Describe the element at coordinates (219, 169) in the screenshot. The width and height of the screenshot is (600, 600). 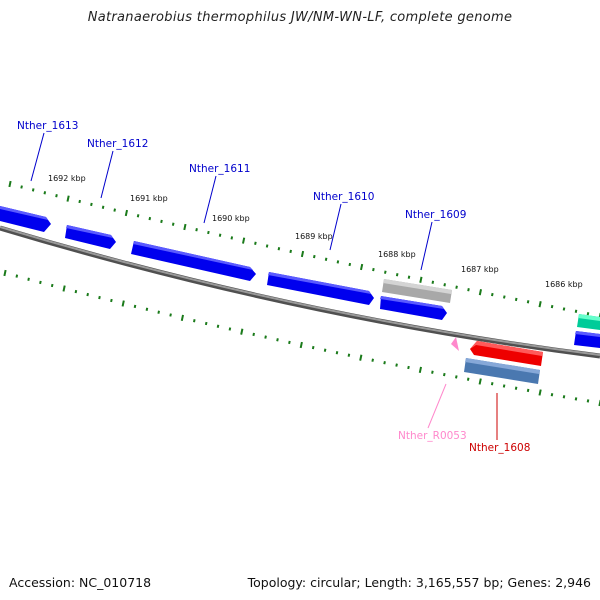
I see `label-nther-1611: Nther_1611` at that location.